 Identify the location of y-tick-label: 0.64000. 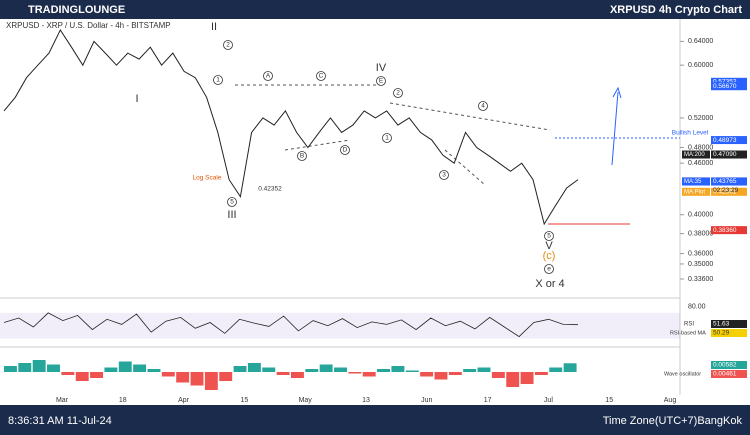
(700, 41).